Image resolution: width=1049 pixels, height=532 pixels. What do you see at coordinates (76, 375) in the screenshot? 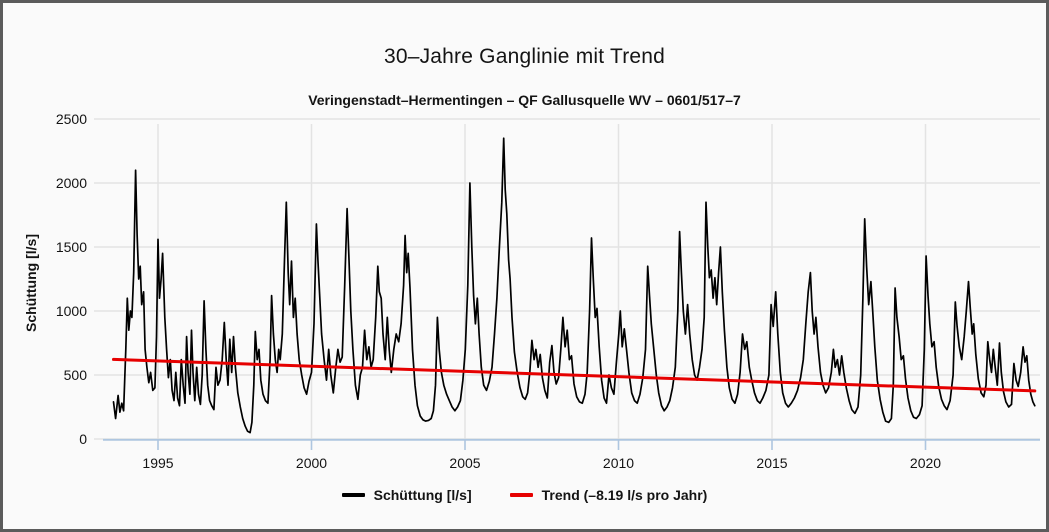
I see `y-tick-label: 500` at bounding box center [76, 375].